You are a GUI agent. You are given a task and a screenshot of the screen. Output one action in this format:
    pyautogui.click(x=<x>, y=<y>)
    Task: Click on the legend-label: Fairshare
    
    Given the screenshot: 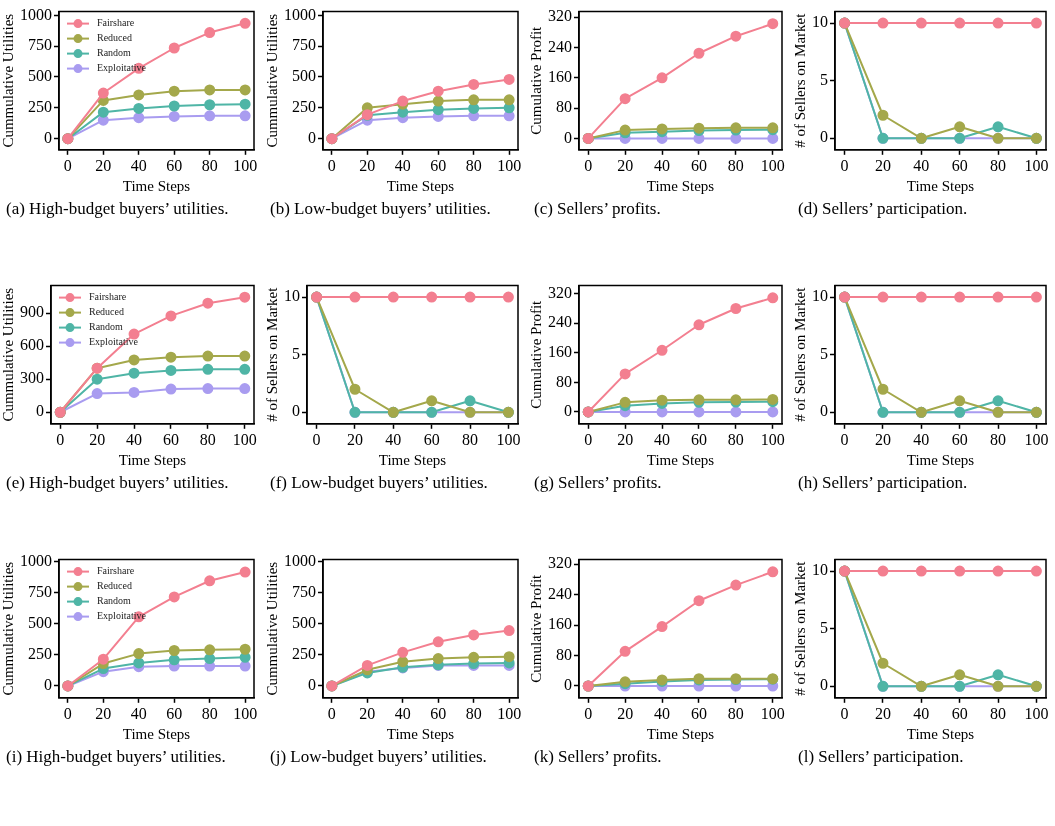 What is the action you would take?
    pyautogui.click(x=116, y=23)
    